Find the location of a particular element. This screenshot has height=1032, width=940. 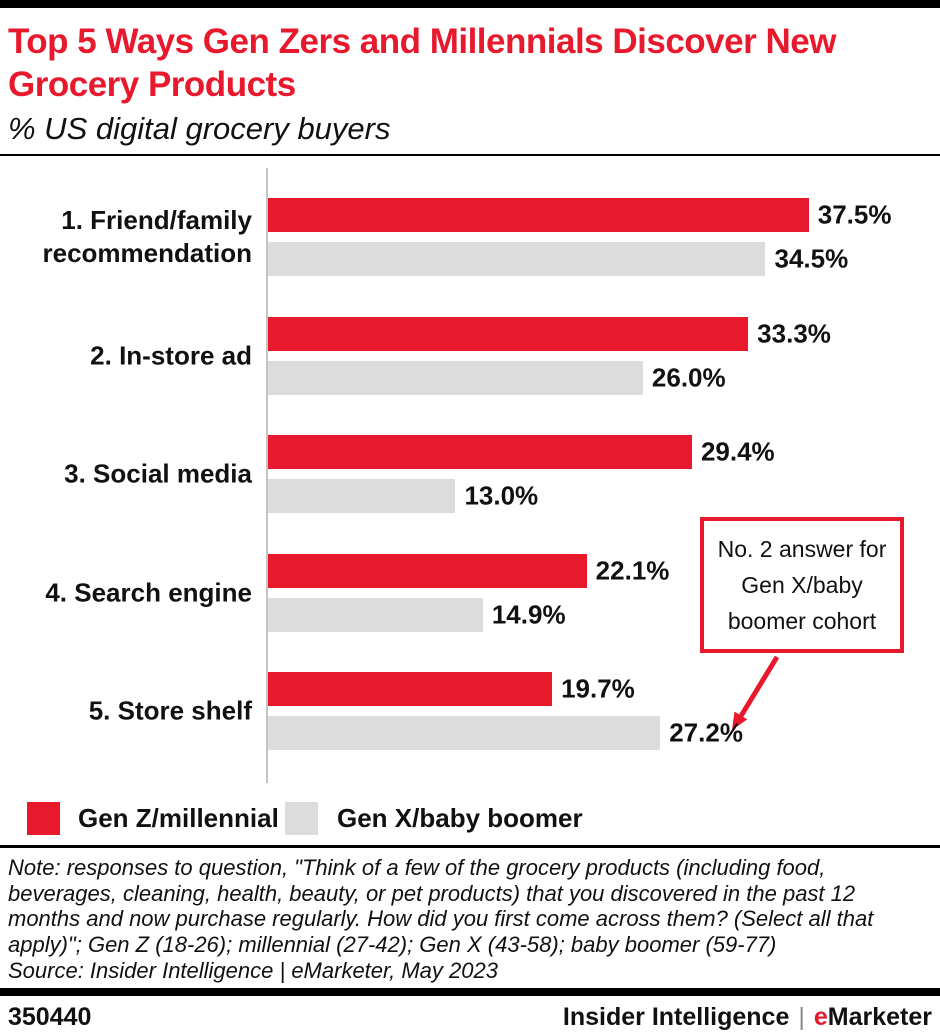

value-label: 34.5% is located at coordinates (811, 258).